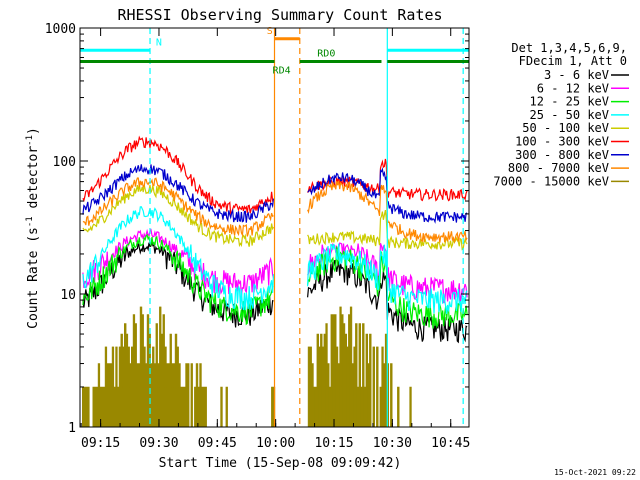 The height and width of the screenshot is (480, 640). Describe the element at coordinates (159, 42) in the screenshot. I see `flag-label-n: N` at that location.